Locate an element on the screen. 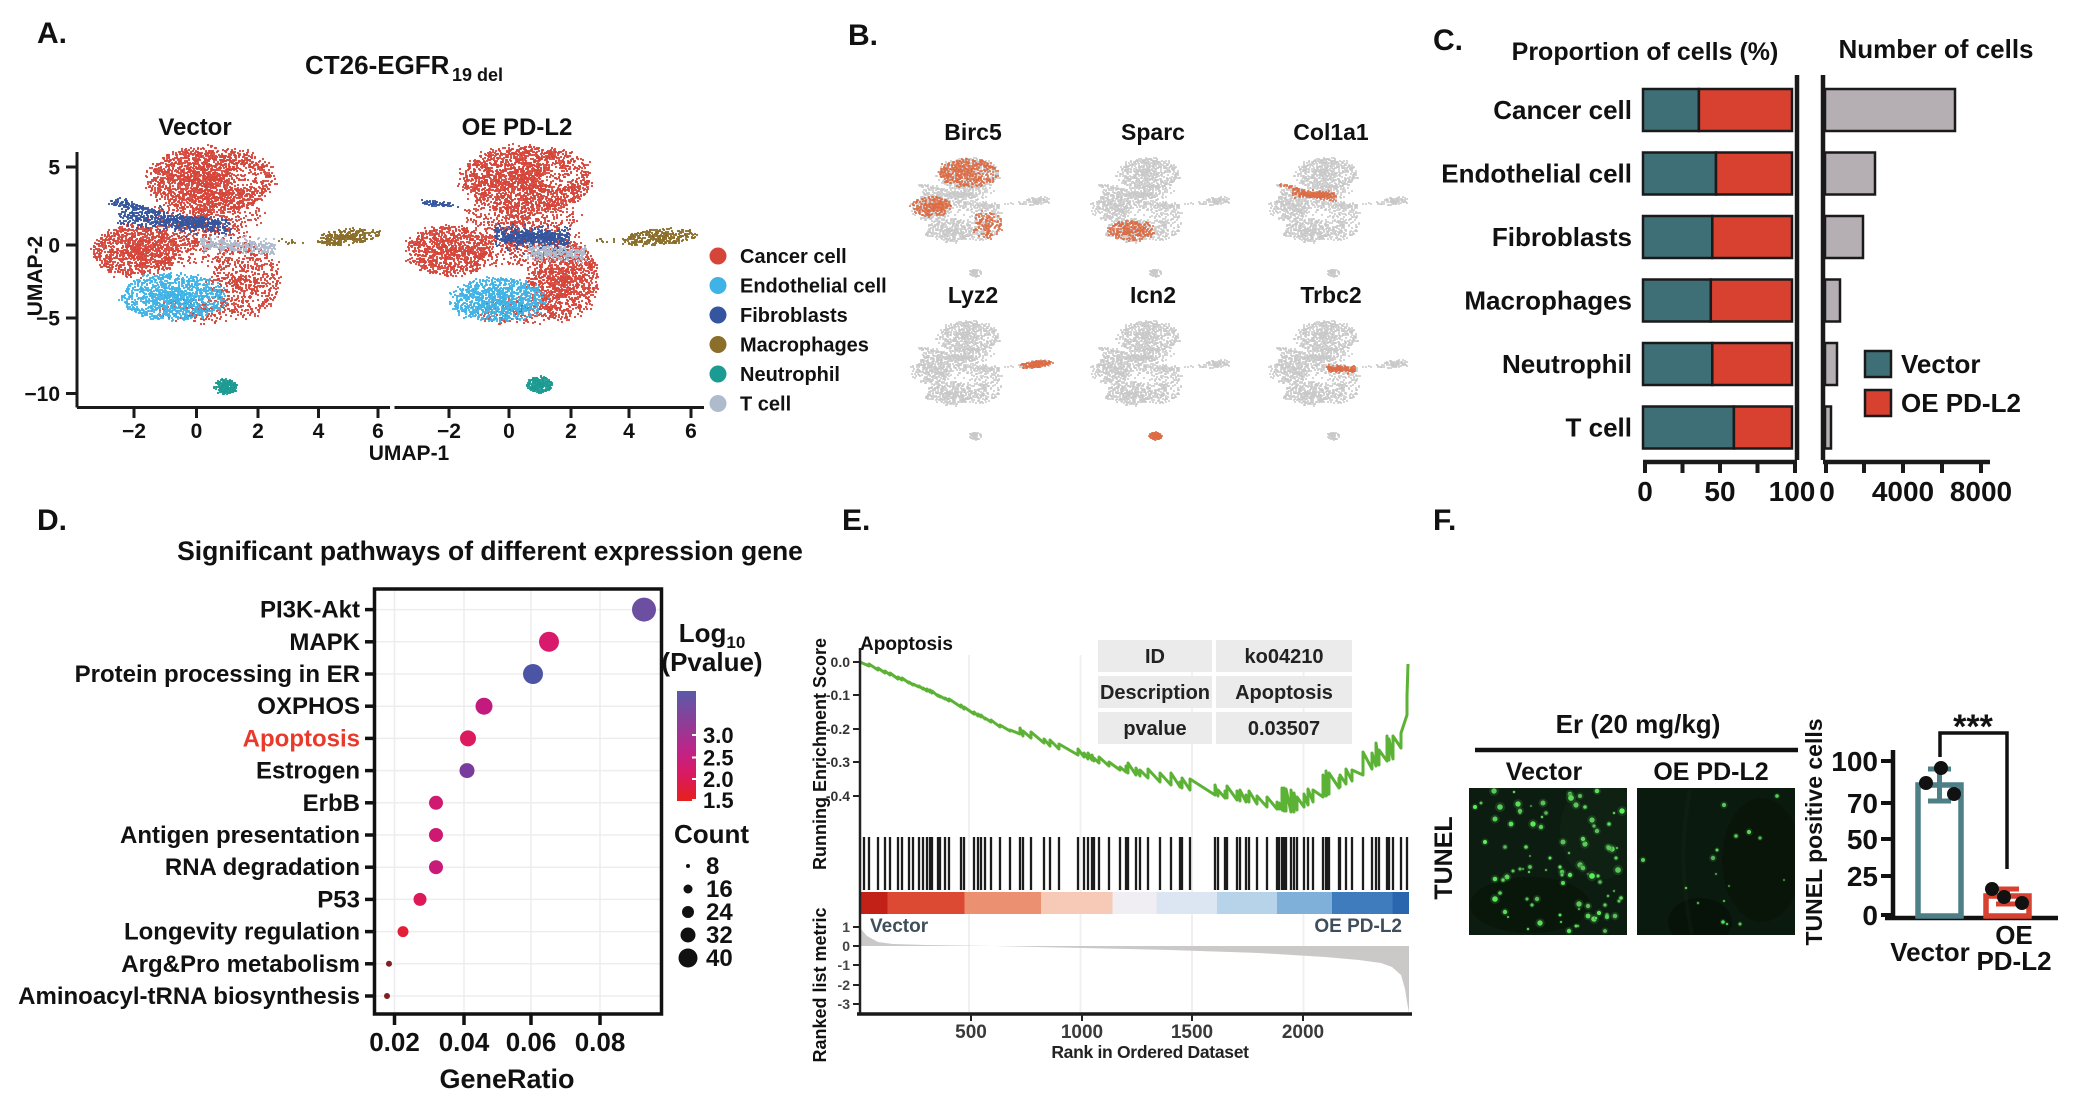 This screenshot has height=1117, width=2079. svg-text: Neutrophil is located at coordinates (790, 375).